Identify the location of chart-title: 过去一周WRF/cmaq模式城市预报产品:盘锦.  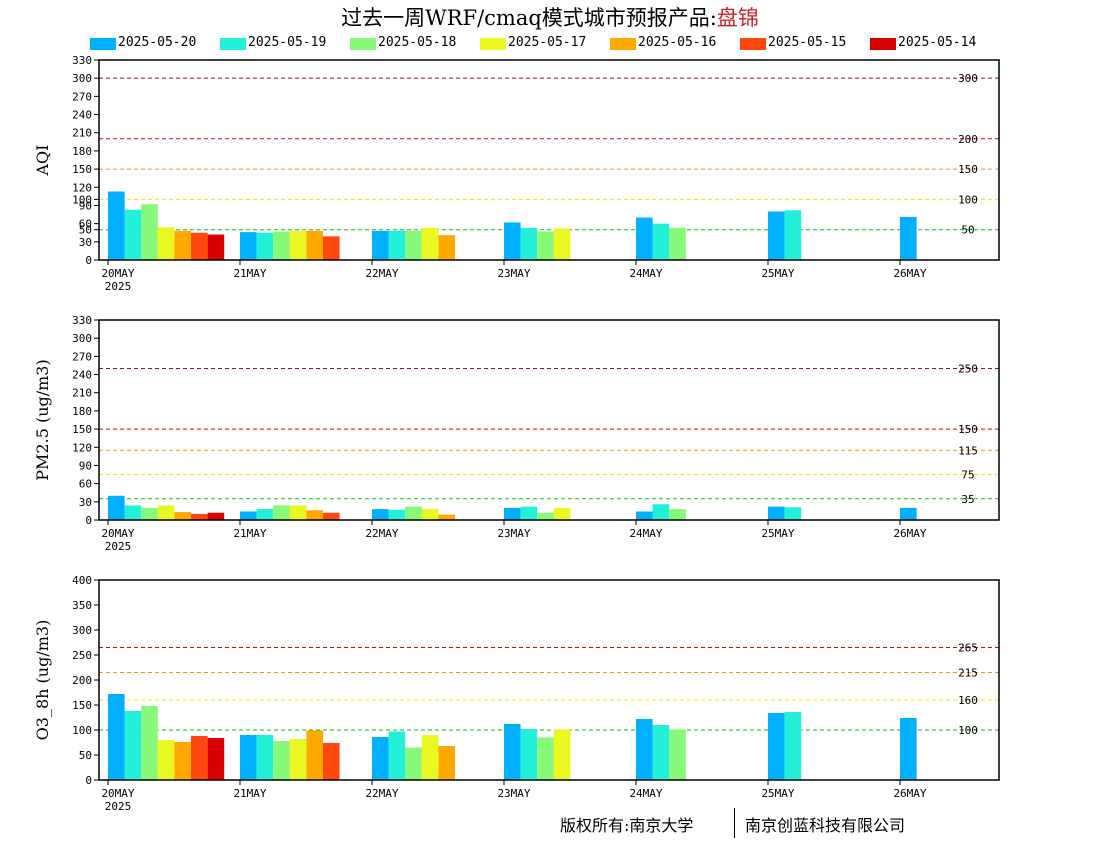
(550, 17).